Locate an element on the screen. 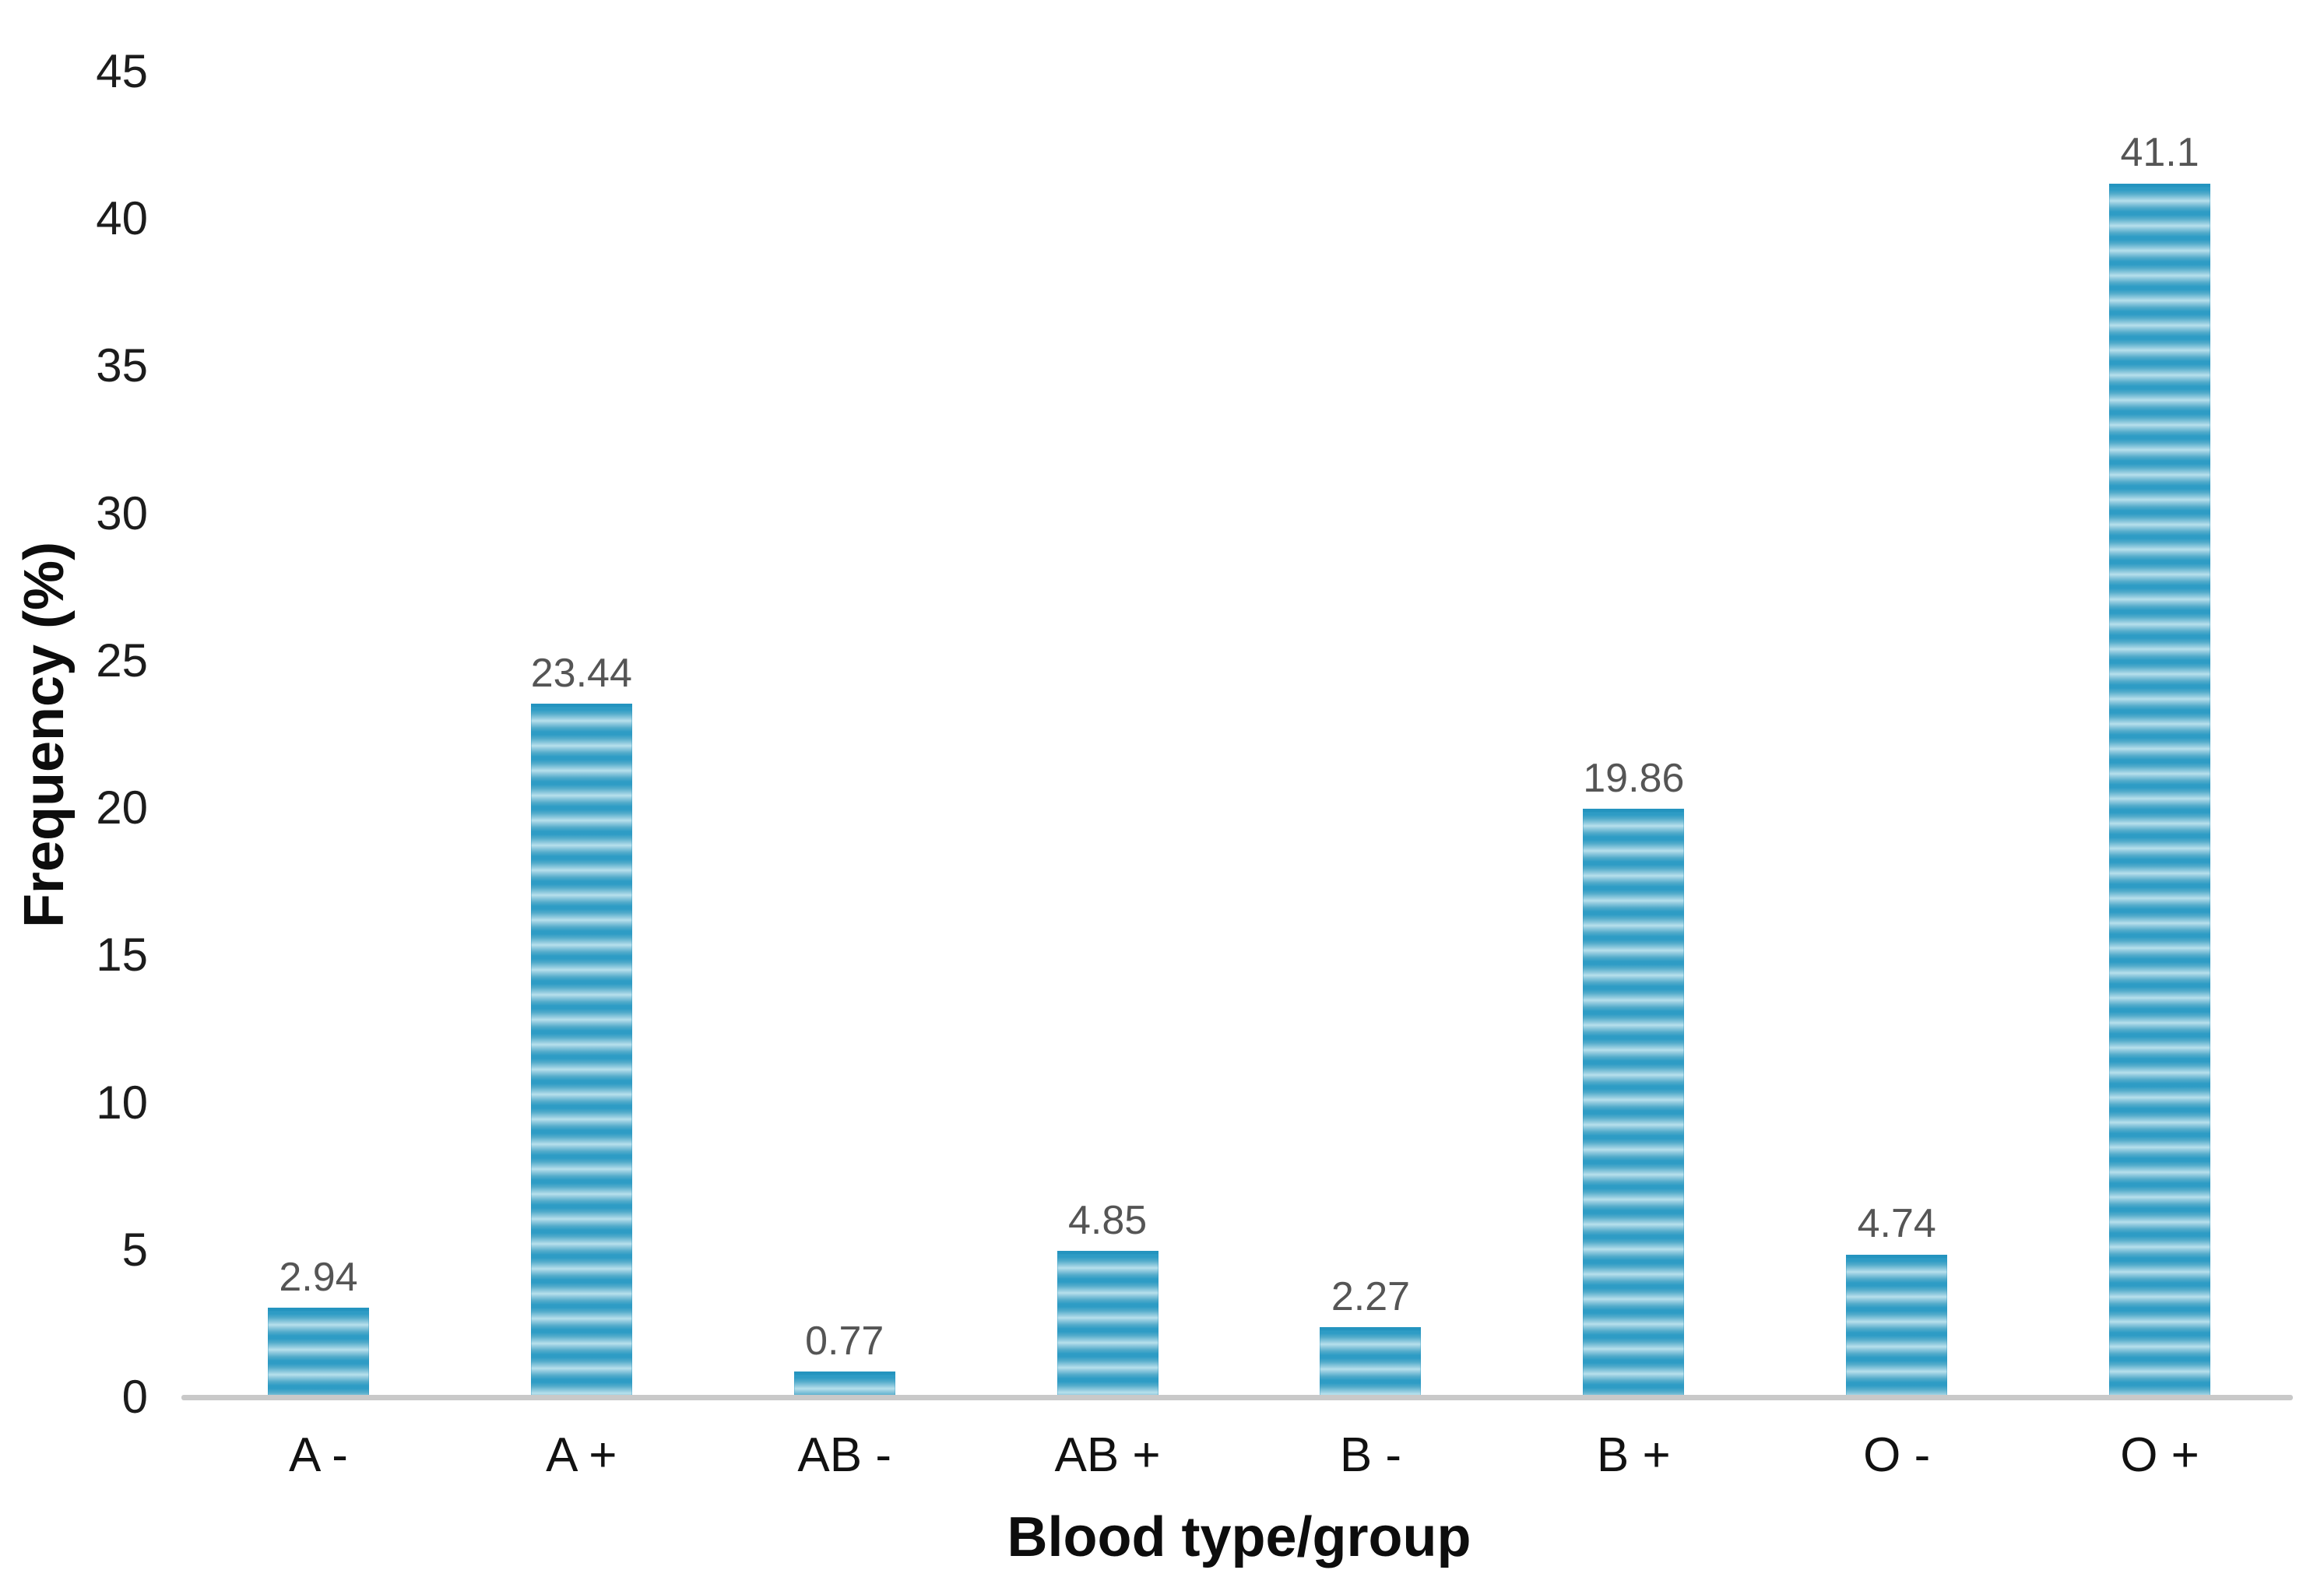 The image size is (2324, 1584). bar-AB- is located at coordinates (844, 1384).